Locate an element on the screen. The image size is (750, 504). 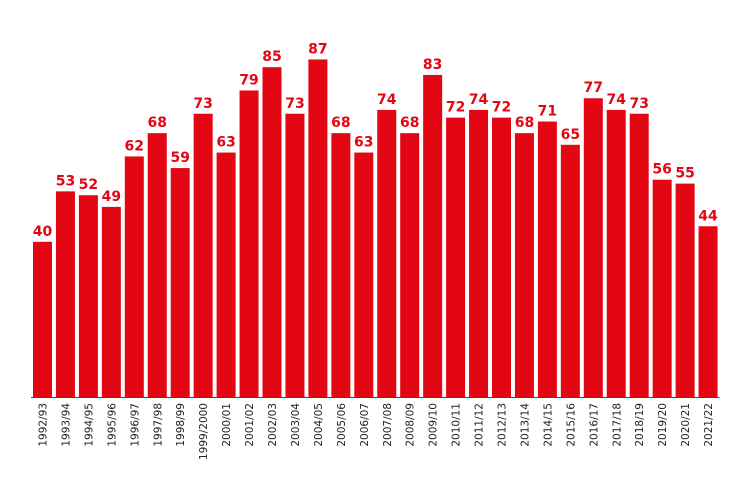
x-tick-label: 2011/12 is located at coordinates (480, 425).